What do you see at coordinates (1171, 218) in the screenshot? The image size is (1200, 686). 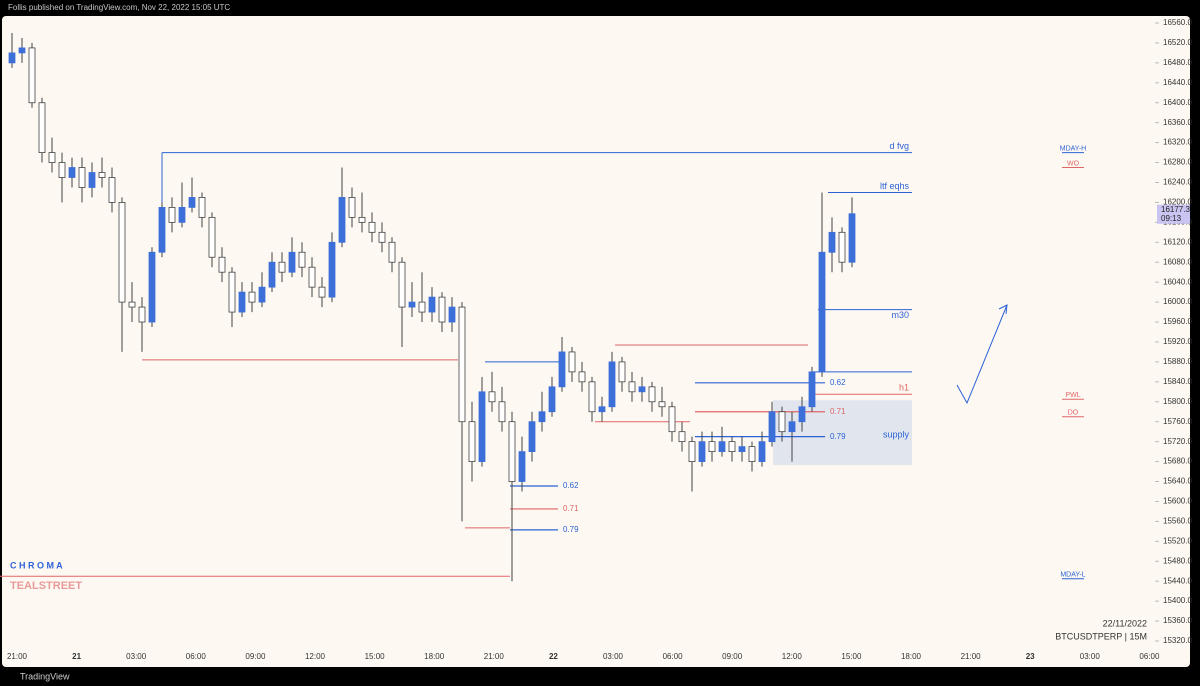 I see `countdown: 09:13` at bounding box center [1171, 218].